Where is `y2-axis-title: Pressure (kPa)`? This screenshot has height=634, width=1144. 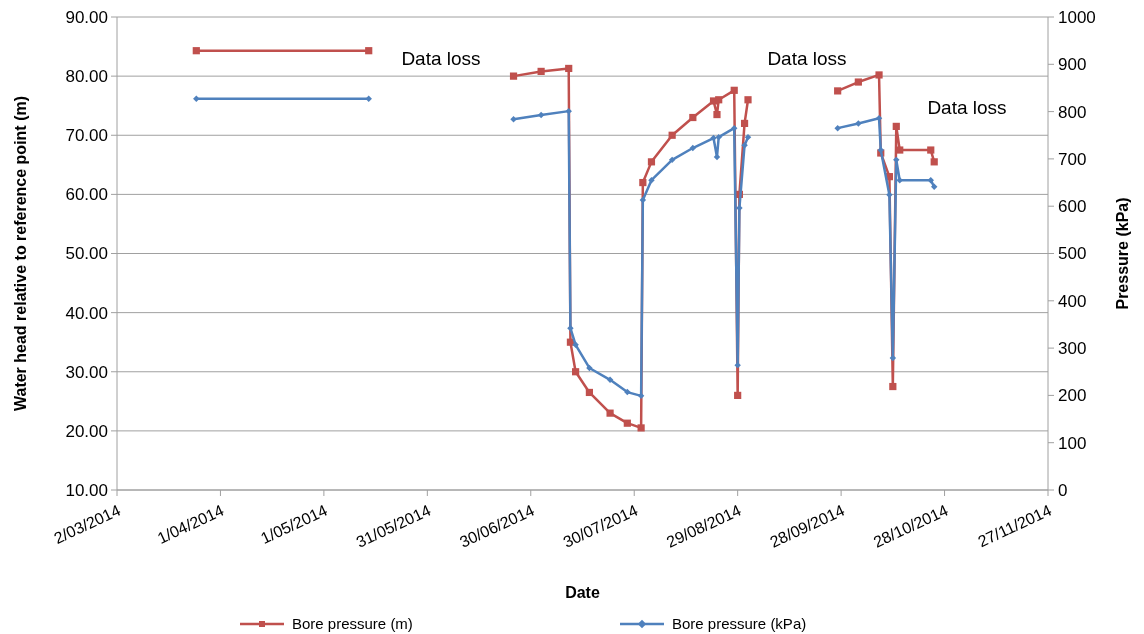
y2-axis-title: Pressure (kPa) is located at coordinates (1122, 253).